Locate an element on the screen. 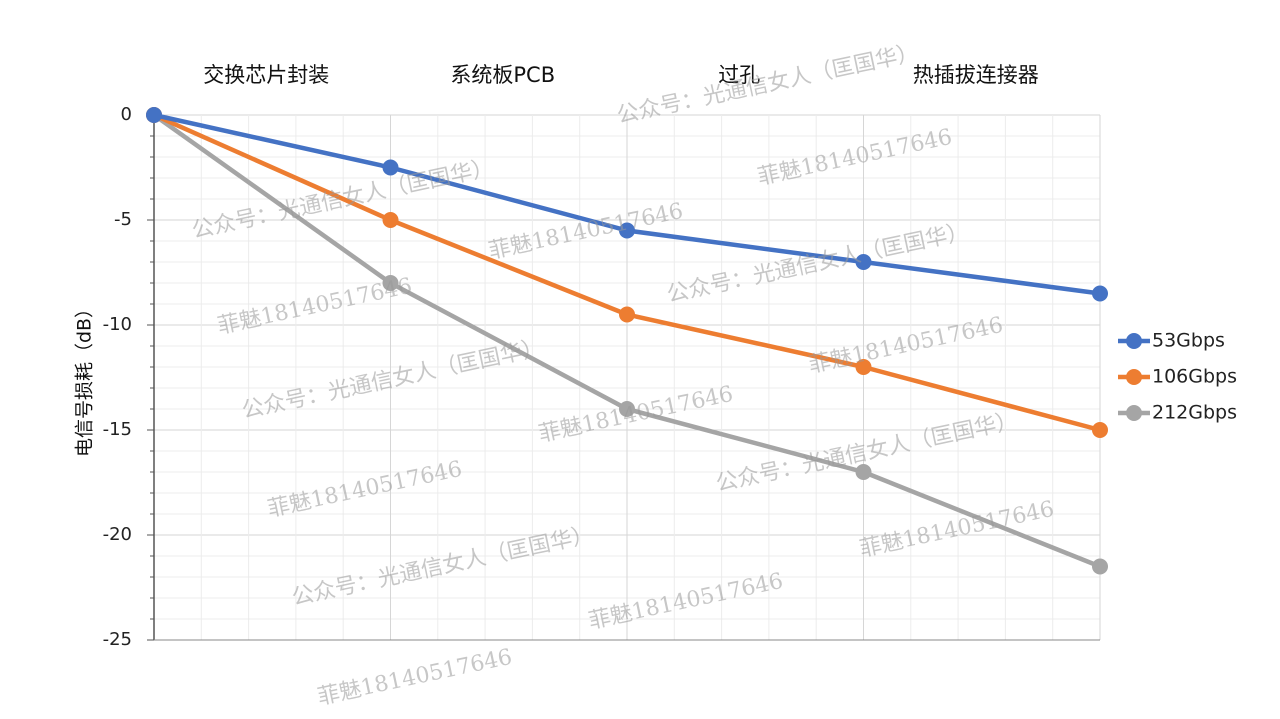 The width and height of the screenshot is (1280, 719). y-tick-label: -20 is located at coordinates (117, 534).